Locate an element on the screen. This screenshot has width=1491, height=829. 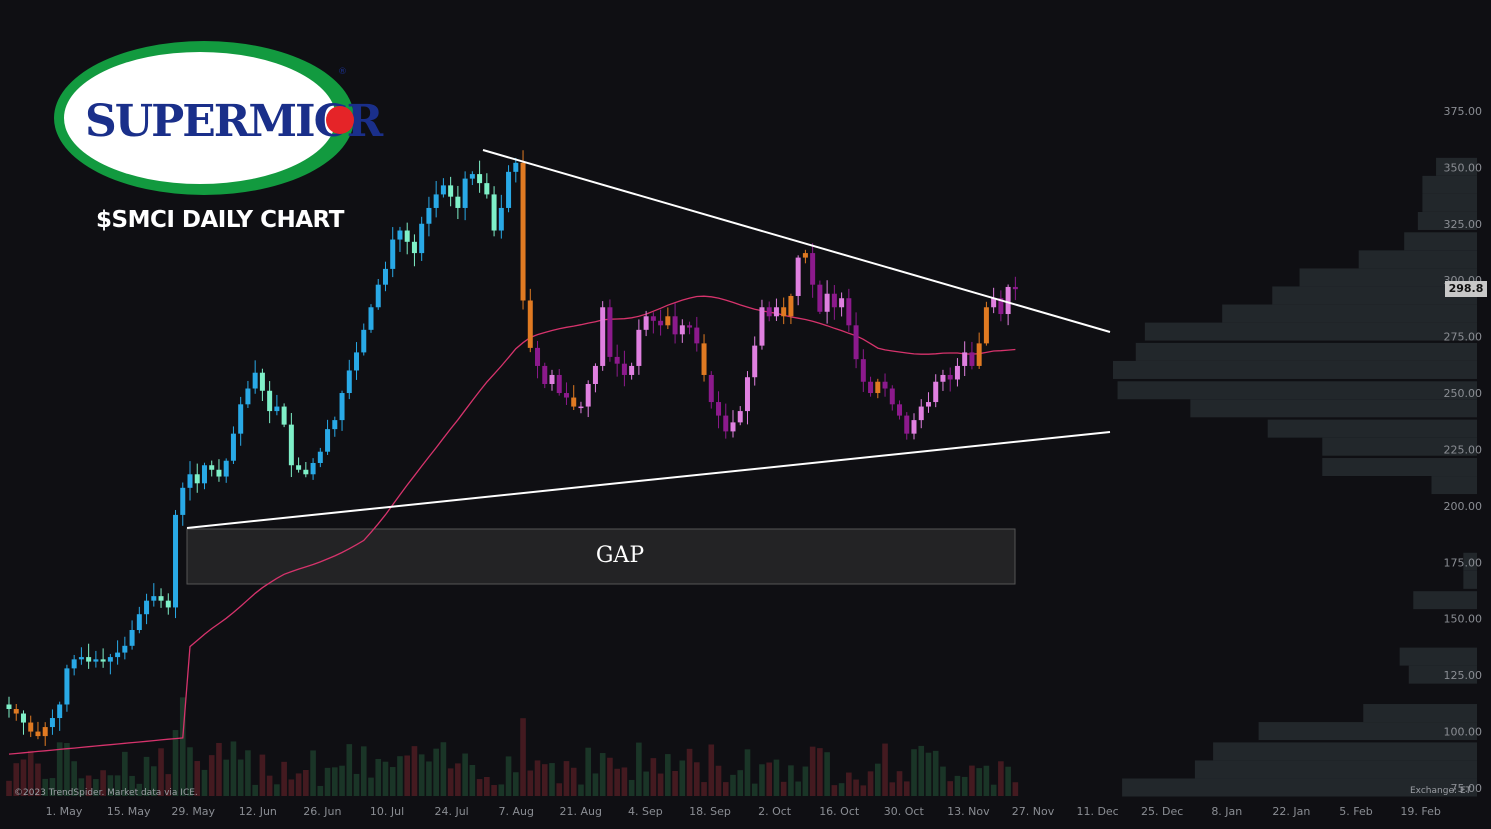
gap-rect is located at coordinates (601, 556).